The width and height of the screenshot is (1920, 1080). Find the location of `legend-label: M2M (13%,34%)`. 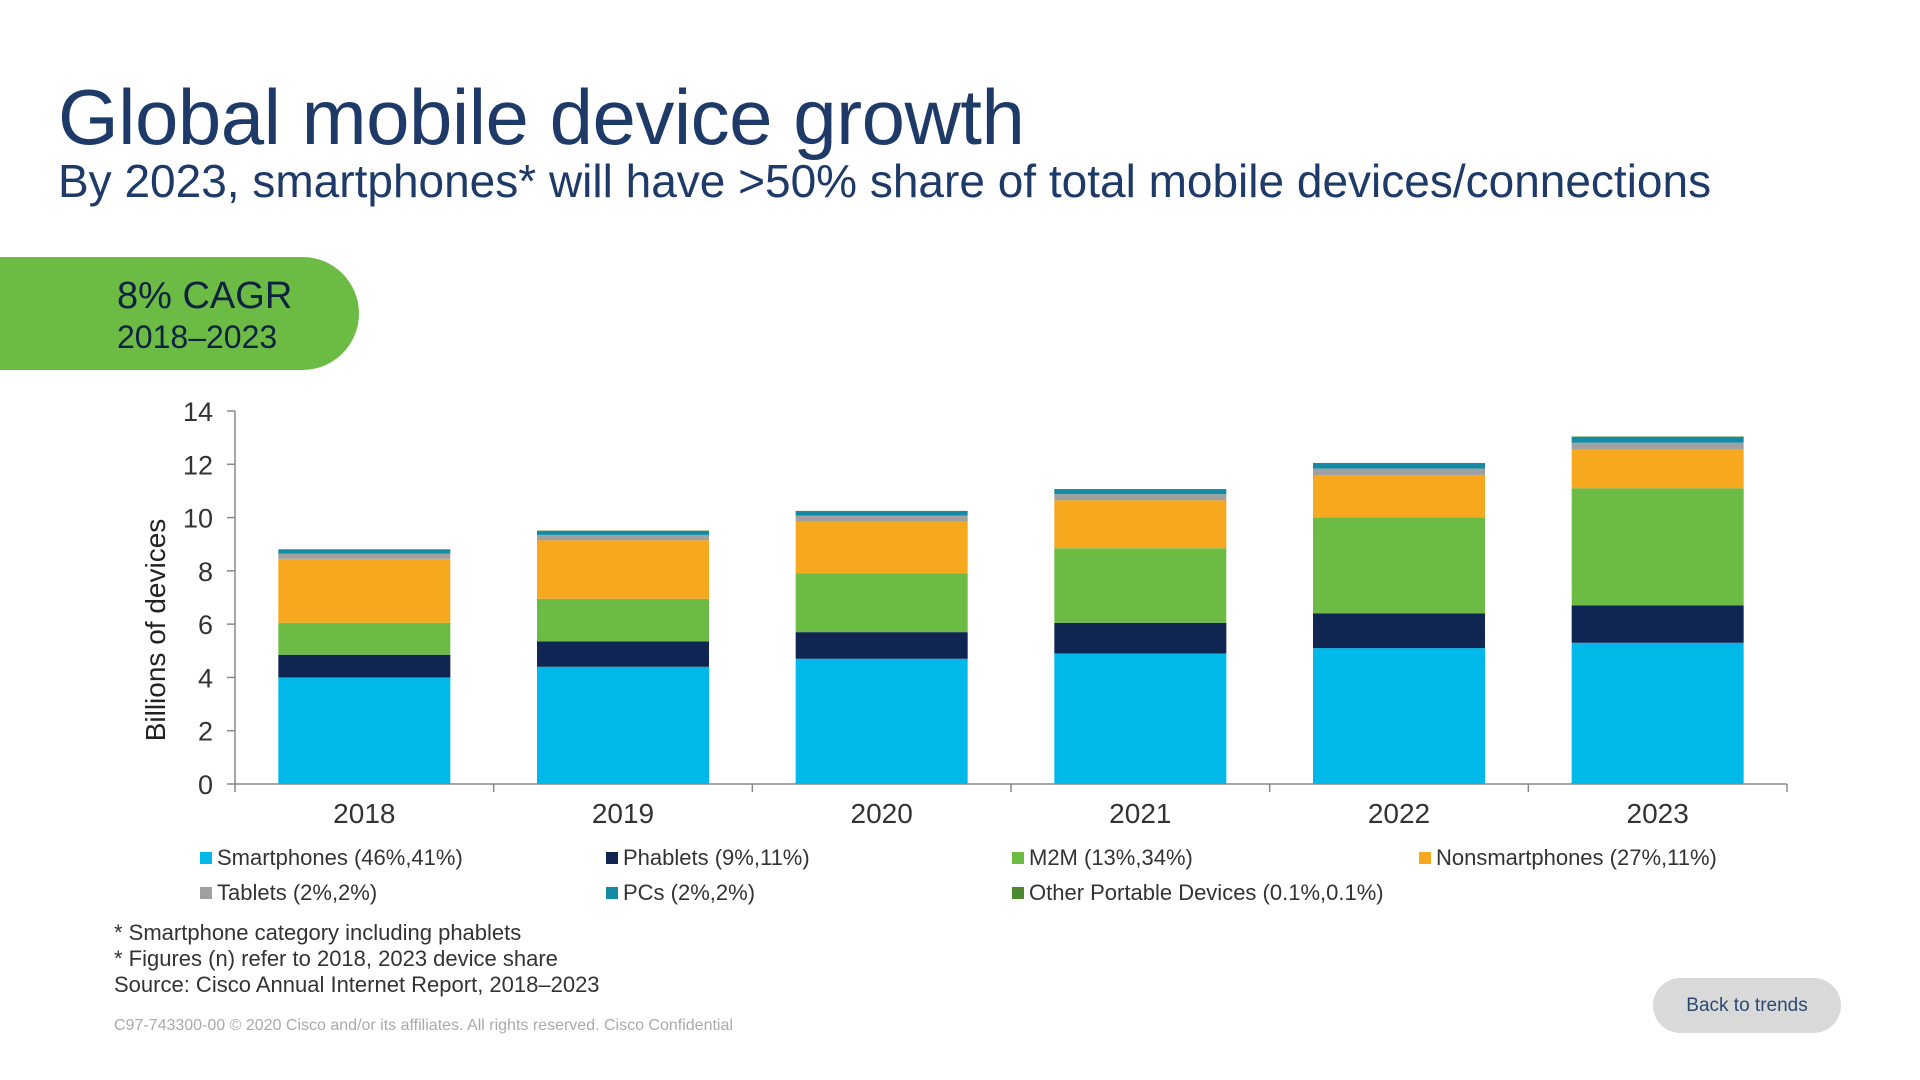

legend-label: M2M (13%,34%) is located at coordinates (1111, 857).